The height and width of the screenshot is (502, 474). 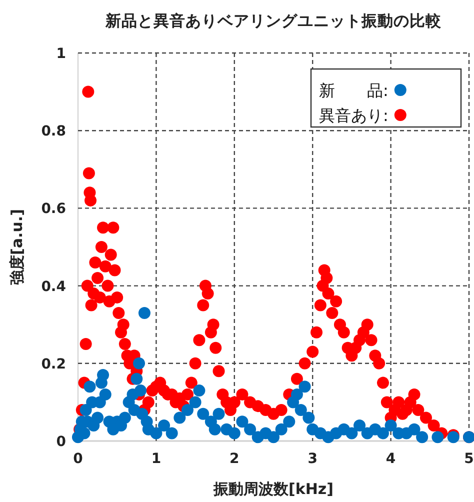 What do you see at coordinates (156, 459) in the screenshot?
I see `x-tick-label: 1` at bounding box center [156, 459].